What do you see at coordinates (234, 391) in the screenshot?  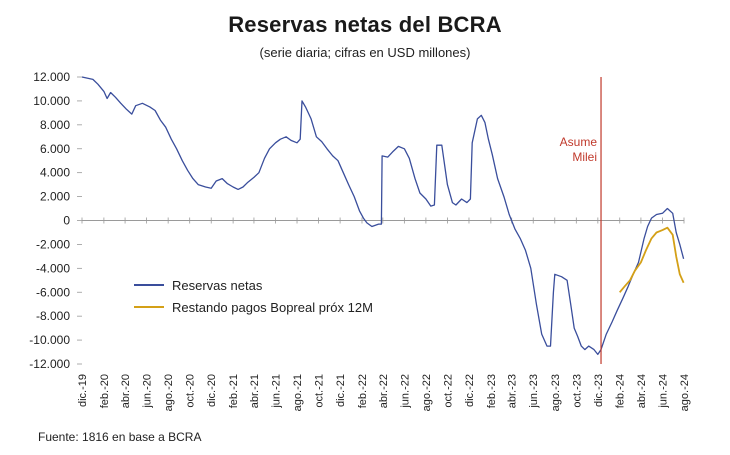 I see `x-tick-label: feb.-21` at bounding box center [234, 391].